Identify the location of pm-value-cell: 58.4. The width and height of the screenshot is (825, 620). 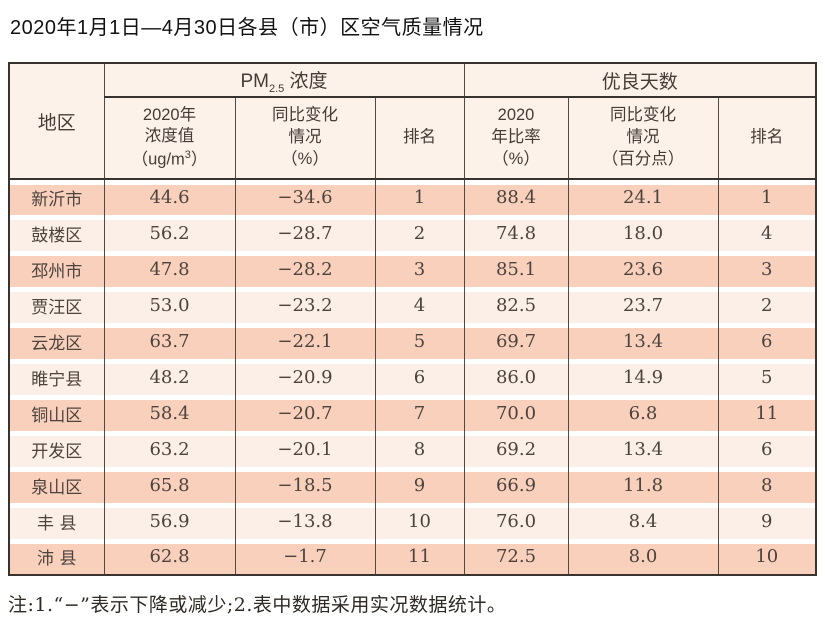
(169, 413).